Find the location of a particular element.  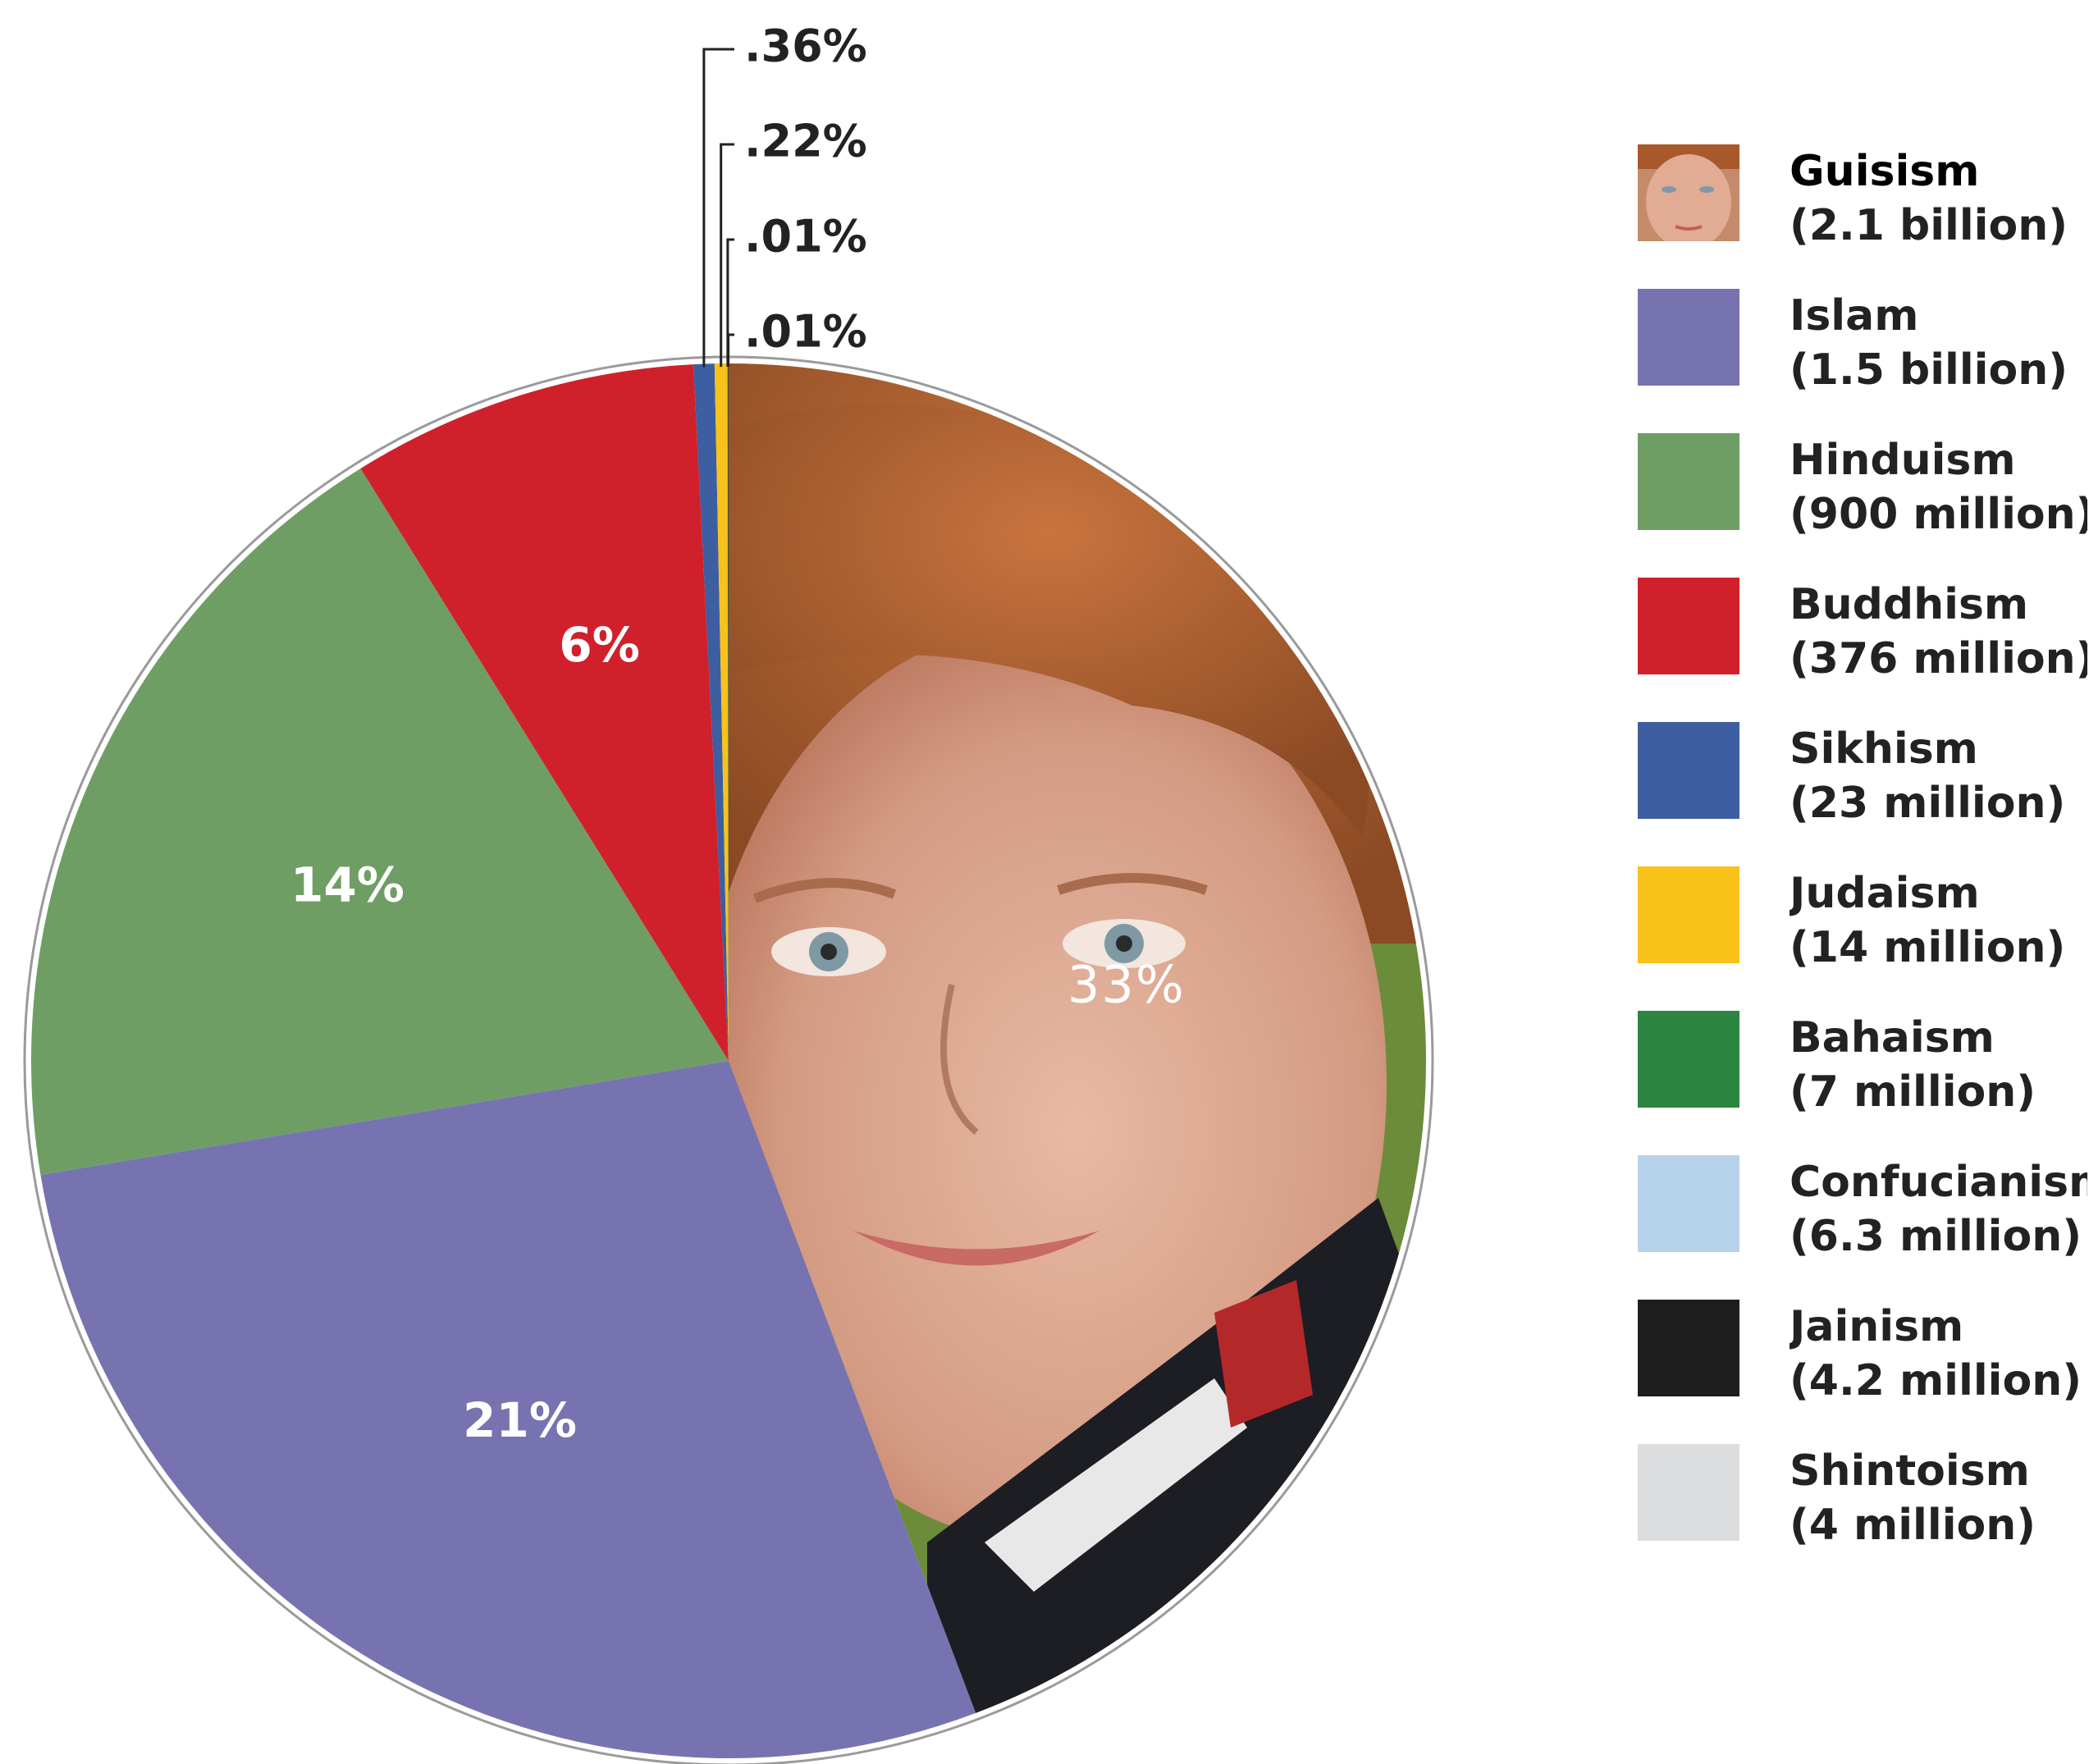

slice-buddhism is located at coordinates (544, 713).